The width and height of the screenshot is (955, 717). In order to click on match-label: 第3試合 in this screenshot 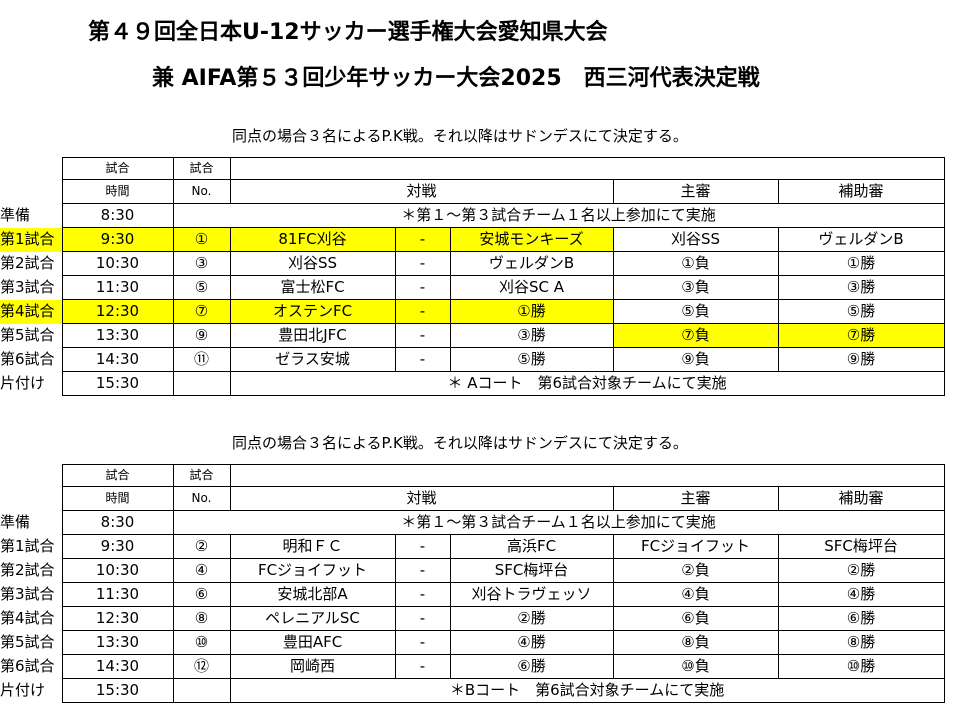, I will do `click(27, 594)`.